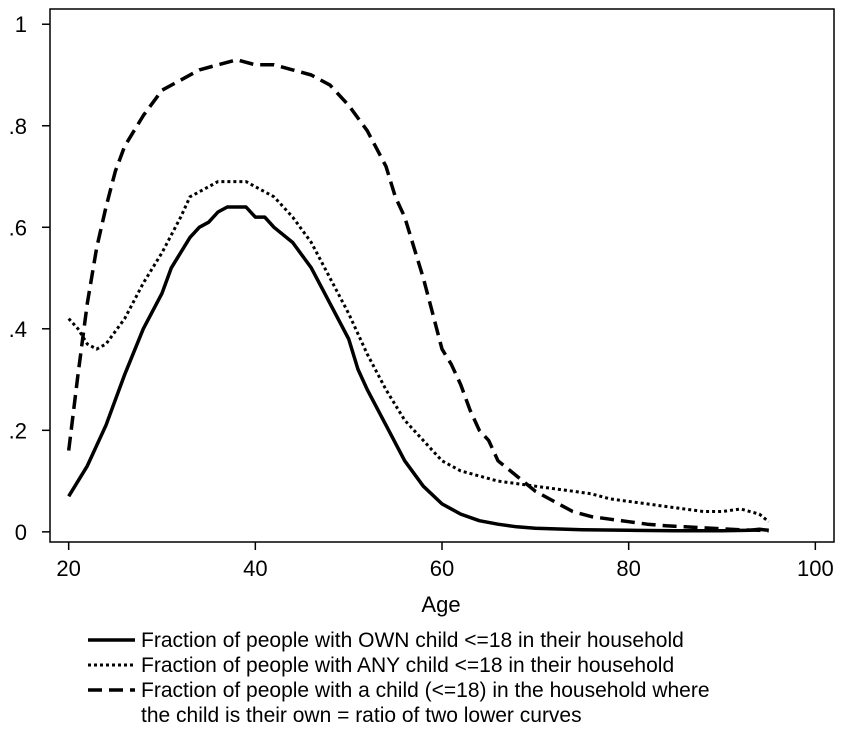 This screenshot has width=841, height=740. What do you see at coordinates (628, 568) in the screenshot?
I see `x-tick-label: 80` at bounding box center [628, 568].